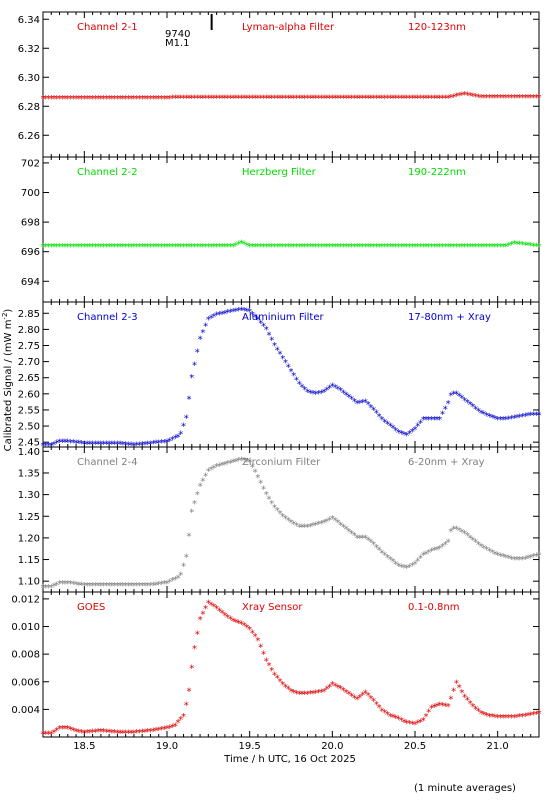 Image resolution: width=550 pixels, height=800 pixels. Describe the element at coordinates (29, 136) in the screenshot. I see `y-tick-label: 6.26` at that location.